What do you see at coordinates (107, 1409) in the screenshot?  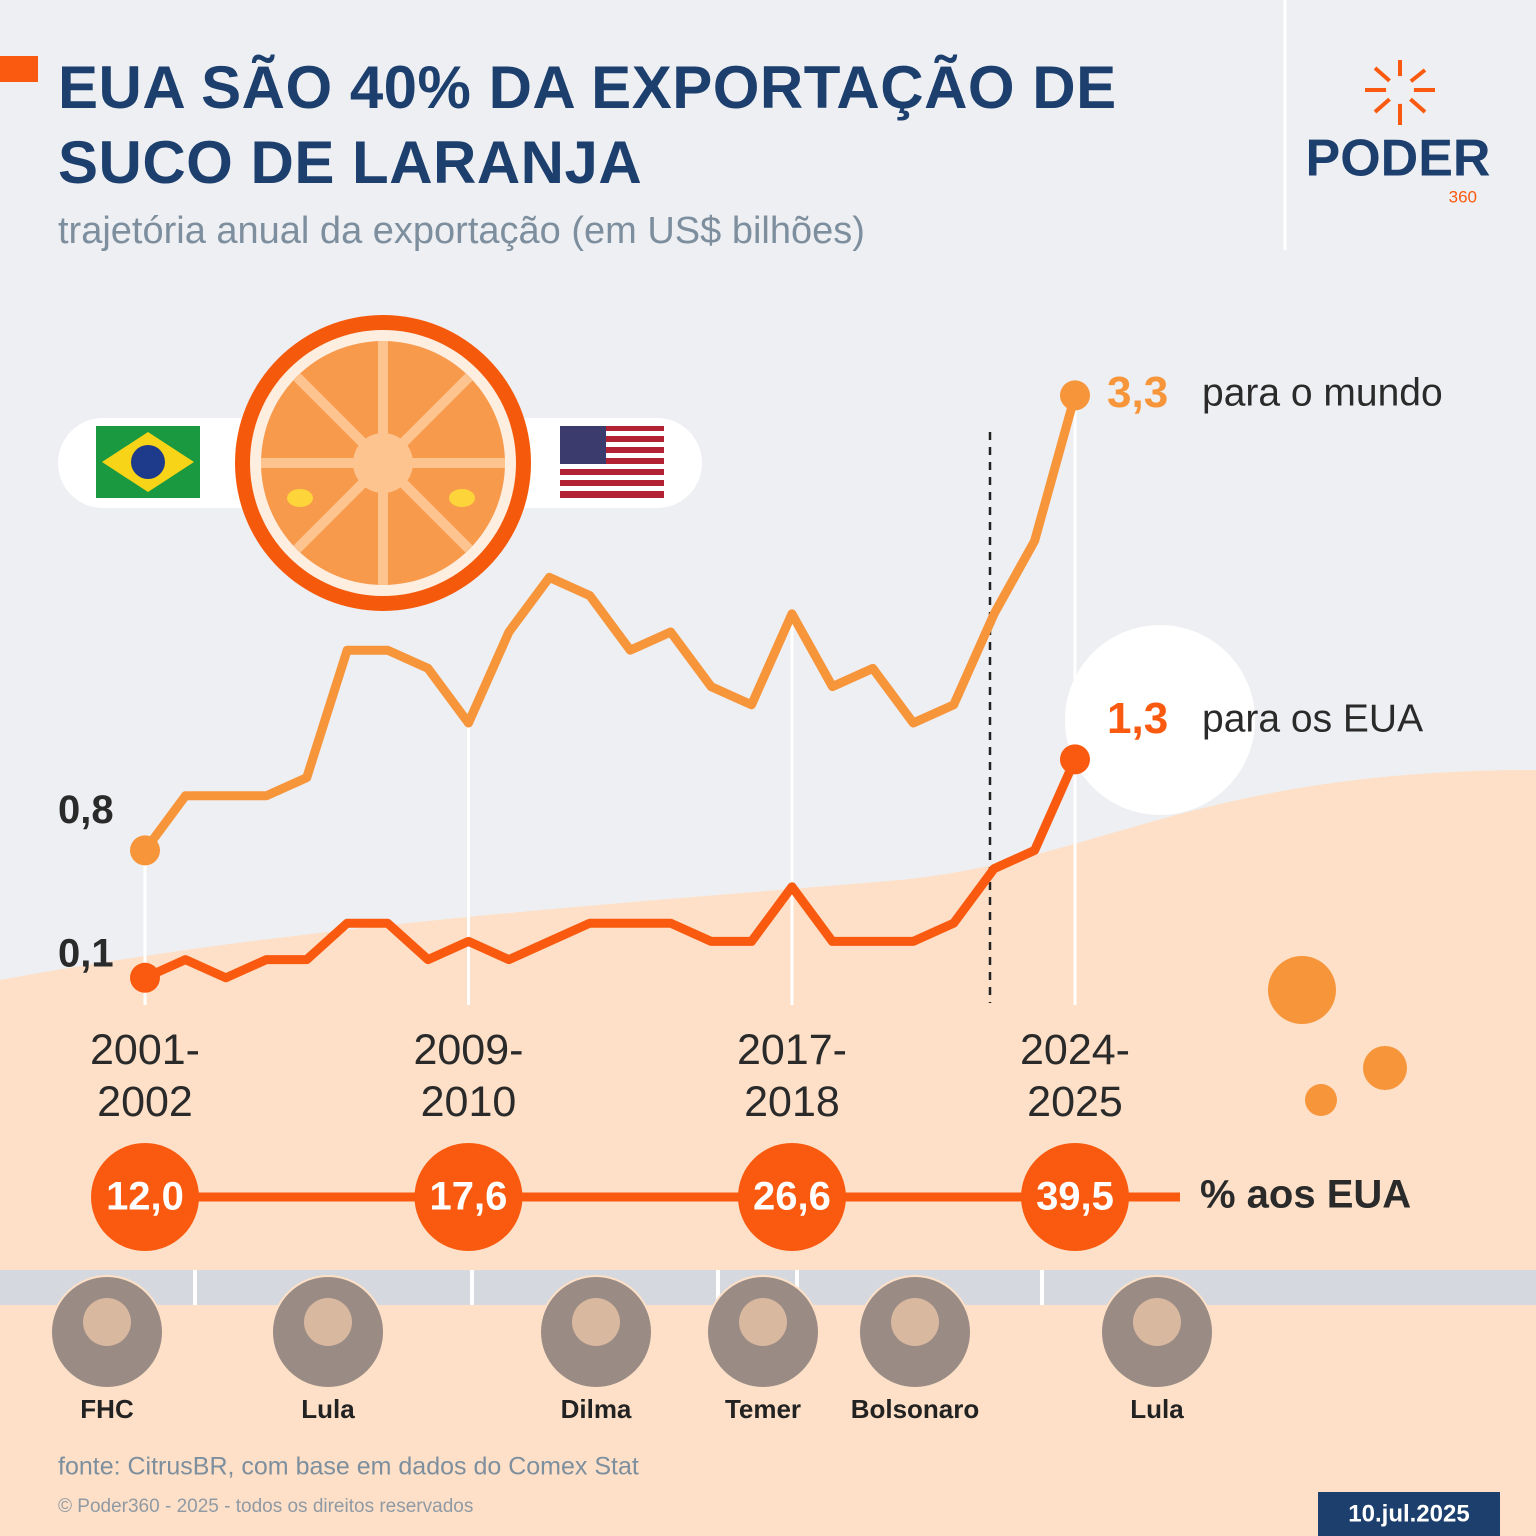 I see `president-name: FHC` at bounding box center [107, 1409].